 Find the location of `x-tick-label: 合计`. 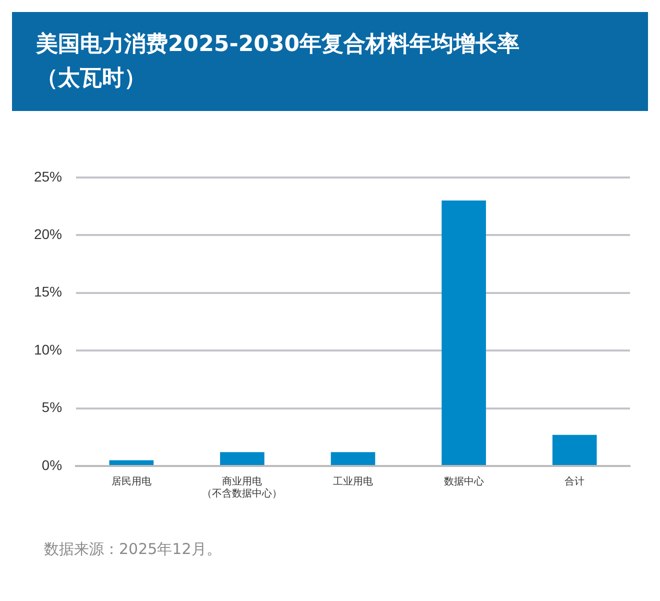

x-tick-label: 合计 is located at coordinates (574, 482).